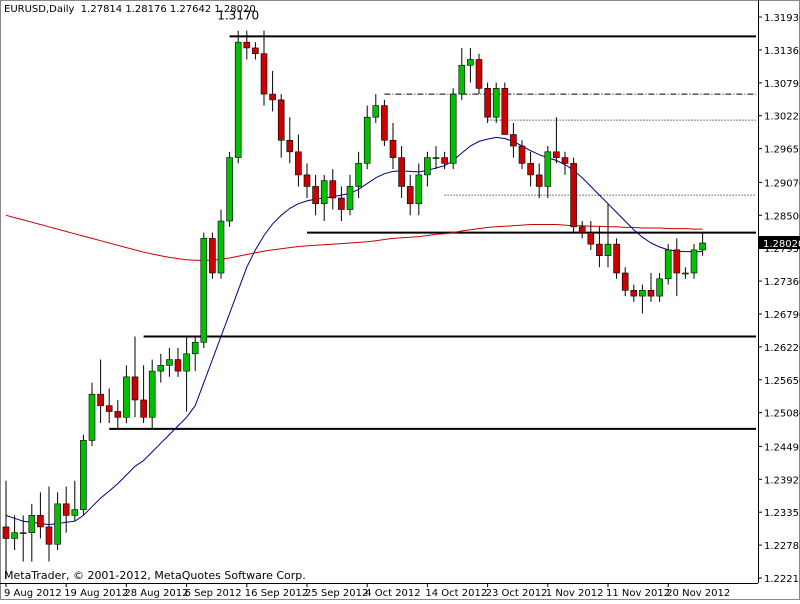 This screenshot has height=604, width=800. I want to click on price-tick-label: 1.31936, so click(782, 18).